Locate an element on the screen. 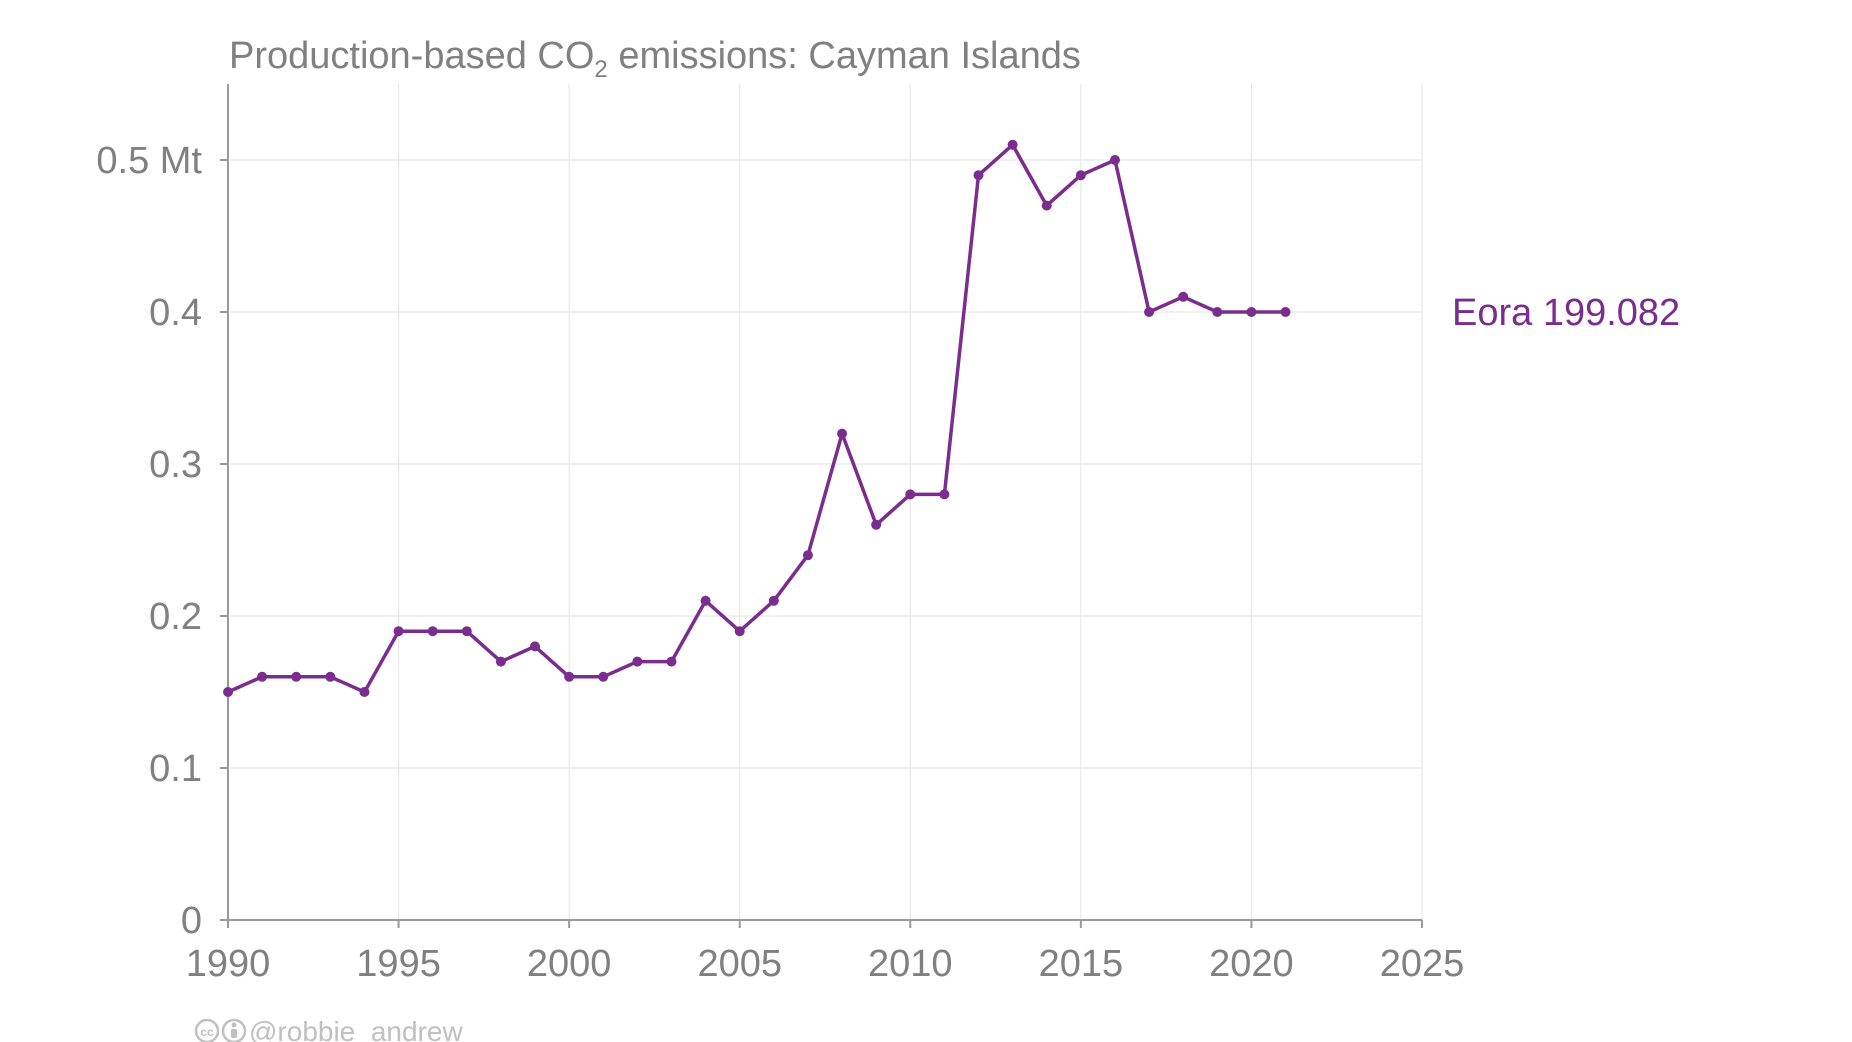 This screenshot has width=1852, height=1042. y-tick-label: 0.4 is located at coordinates (175, 313).